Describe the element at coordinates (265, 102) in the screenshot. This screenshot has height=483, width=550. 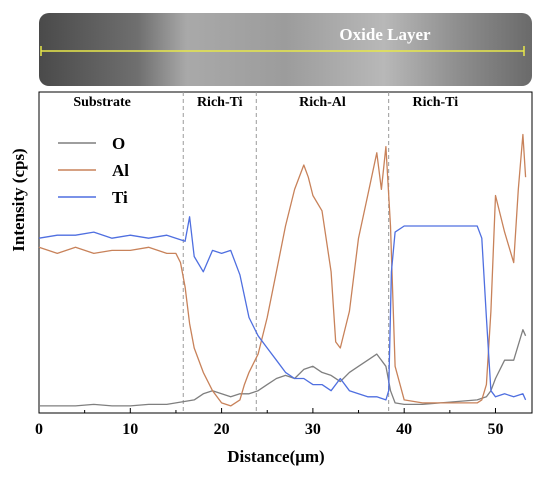
I see `region-labels: Substrate Rich-Ti Rich-Al Rich-Ti` at that location.